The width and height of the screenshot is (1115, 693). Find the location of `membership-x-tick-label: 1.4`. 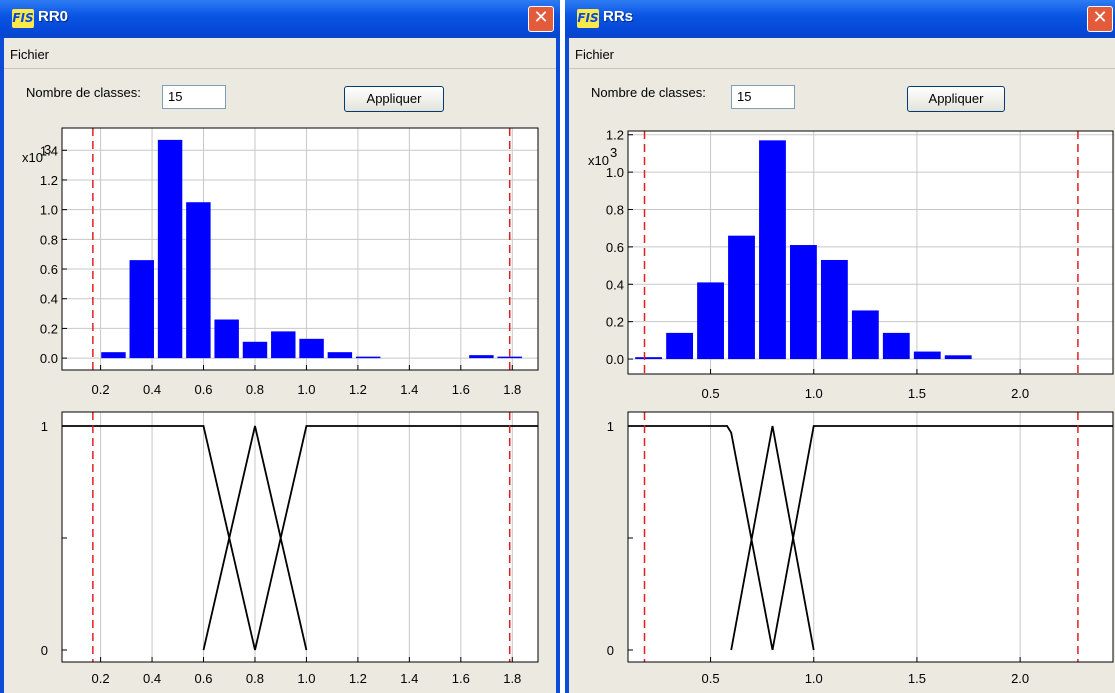

membership-x-tick-label: 1.4 is located at coordinates (409, 678).